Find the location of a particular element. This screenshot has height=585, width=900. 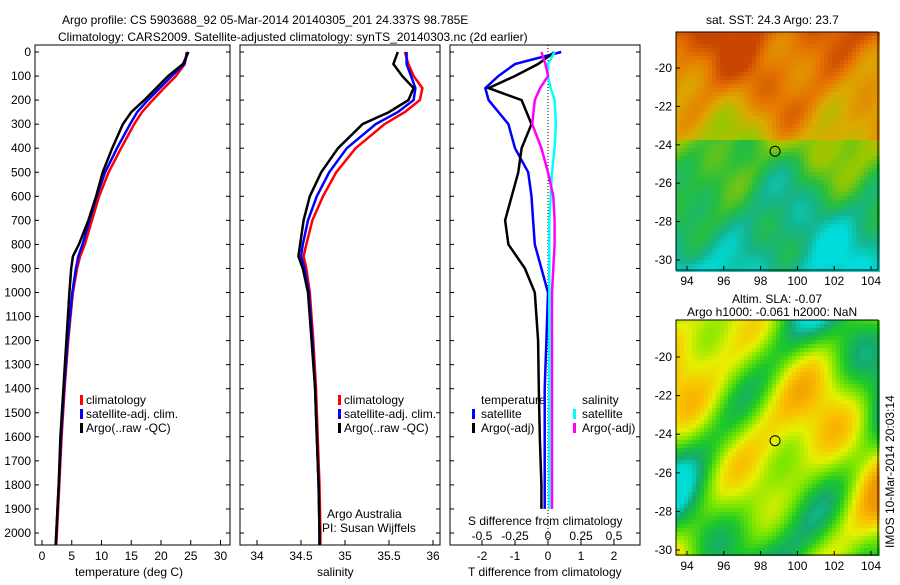

y-tick-label: 1500 is located at coordinates (17, 413).